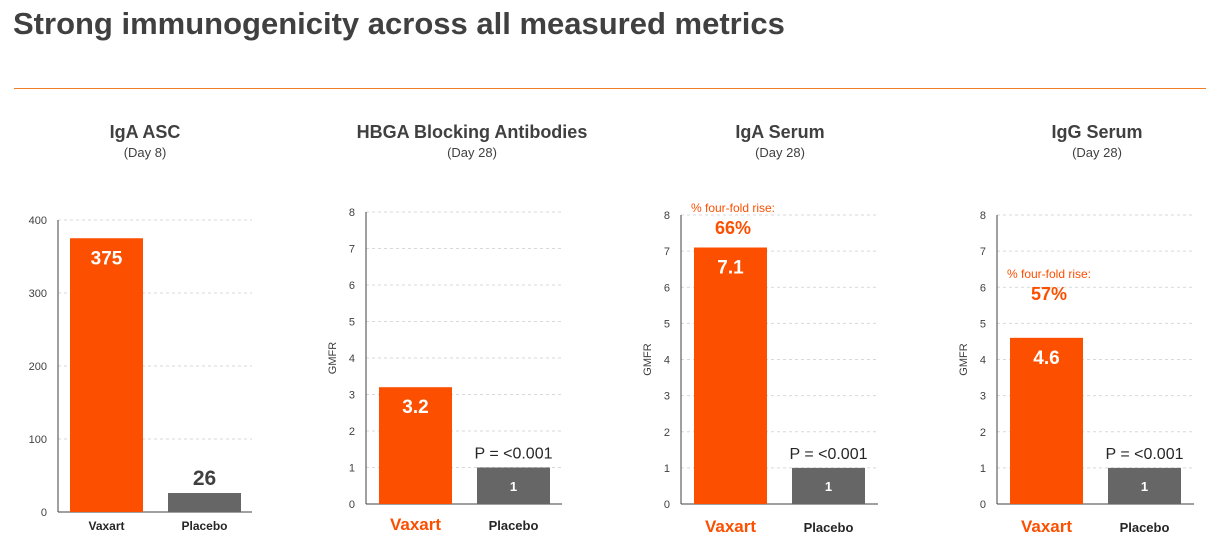 This screenshot has height=544, width=1206. Describe the element at coordinates (145, 132) in the screenshot. I see `panel-title: IgA ASC` at that location.